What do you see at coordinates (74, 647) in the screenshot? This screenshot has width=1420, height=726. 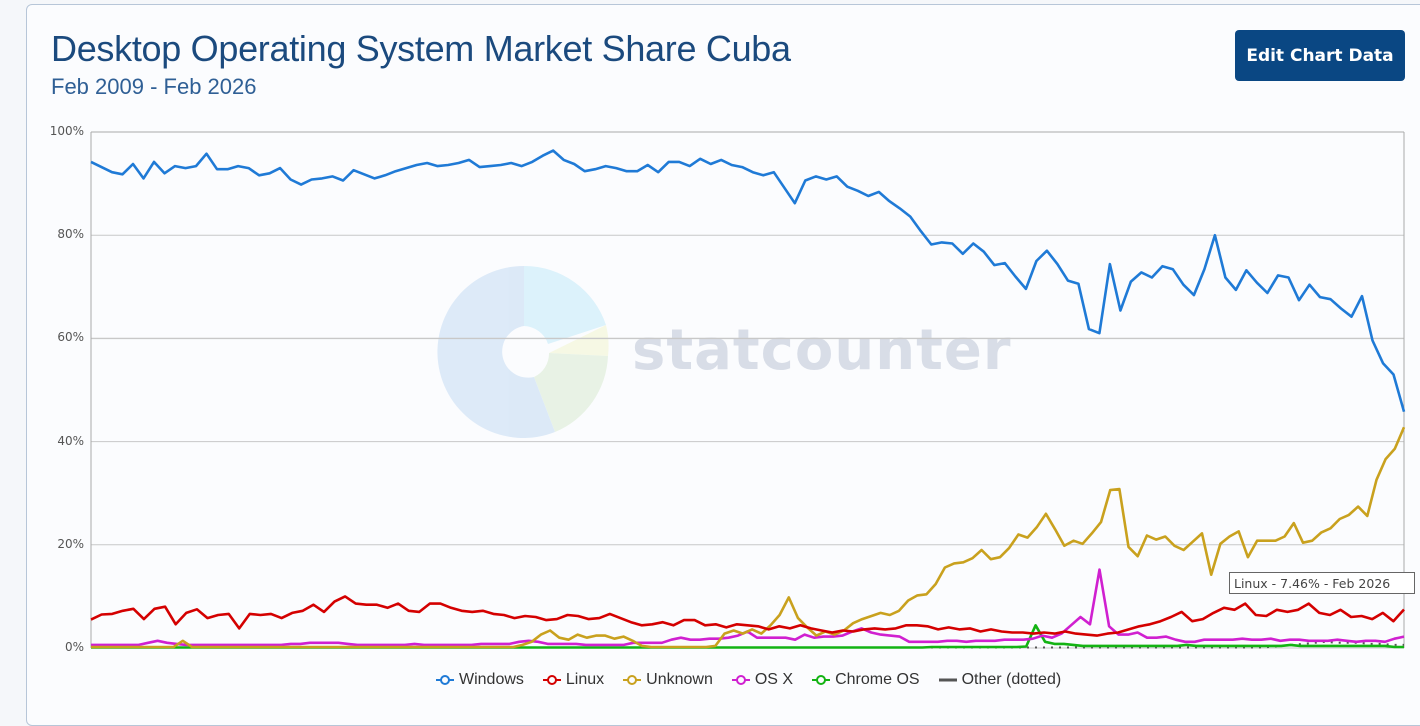 I see `y-tick-label: 0%` at bounding box center [74, 647].